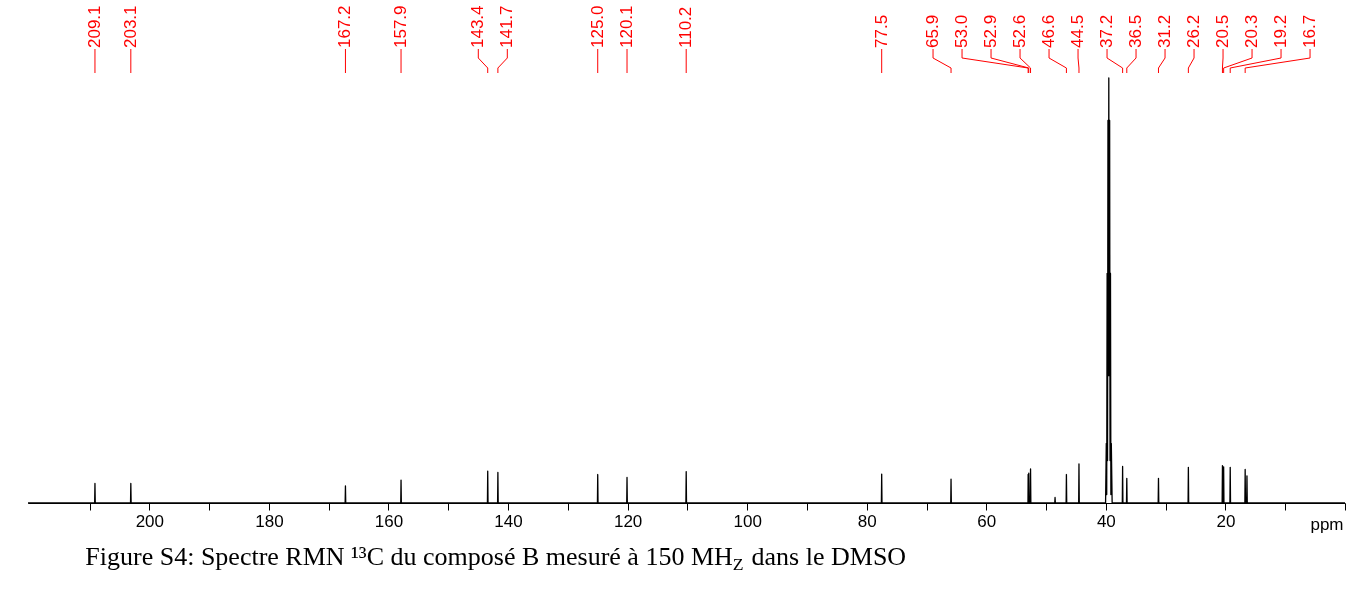 Image resolution: width=1360 pixels, height=597 pixels. What do you see at coordinates (1165, 31) in the screenshot?
I see `annotation: 31.2` at bounding box center [1165, 31].